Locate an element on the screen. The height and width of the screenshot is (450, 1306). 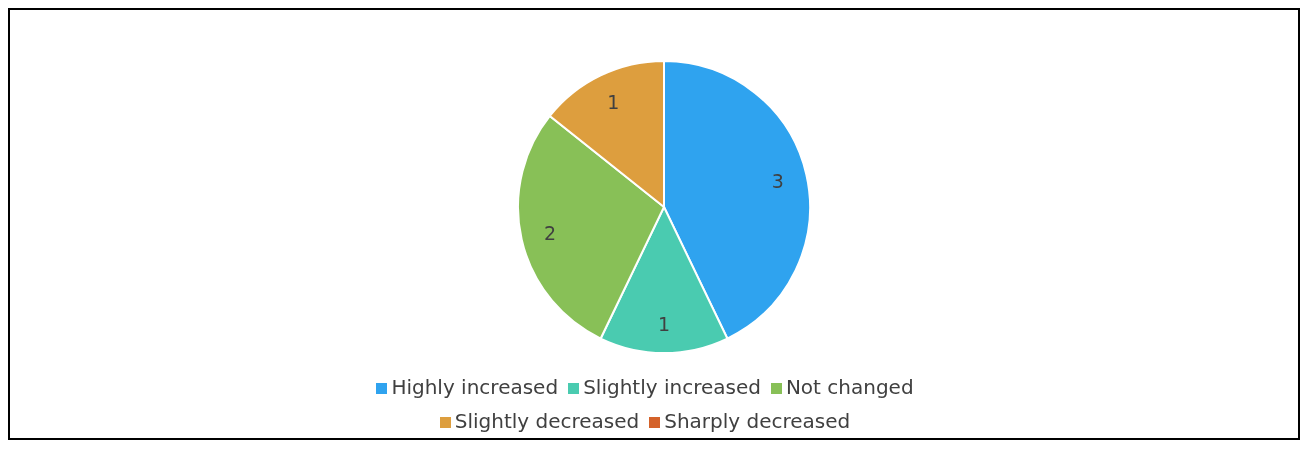
legend-label: Slightly decreased is located at coordinates (547, 421).